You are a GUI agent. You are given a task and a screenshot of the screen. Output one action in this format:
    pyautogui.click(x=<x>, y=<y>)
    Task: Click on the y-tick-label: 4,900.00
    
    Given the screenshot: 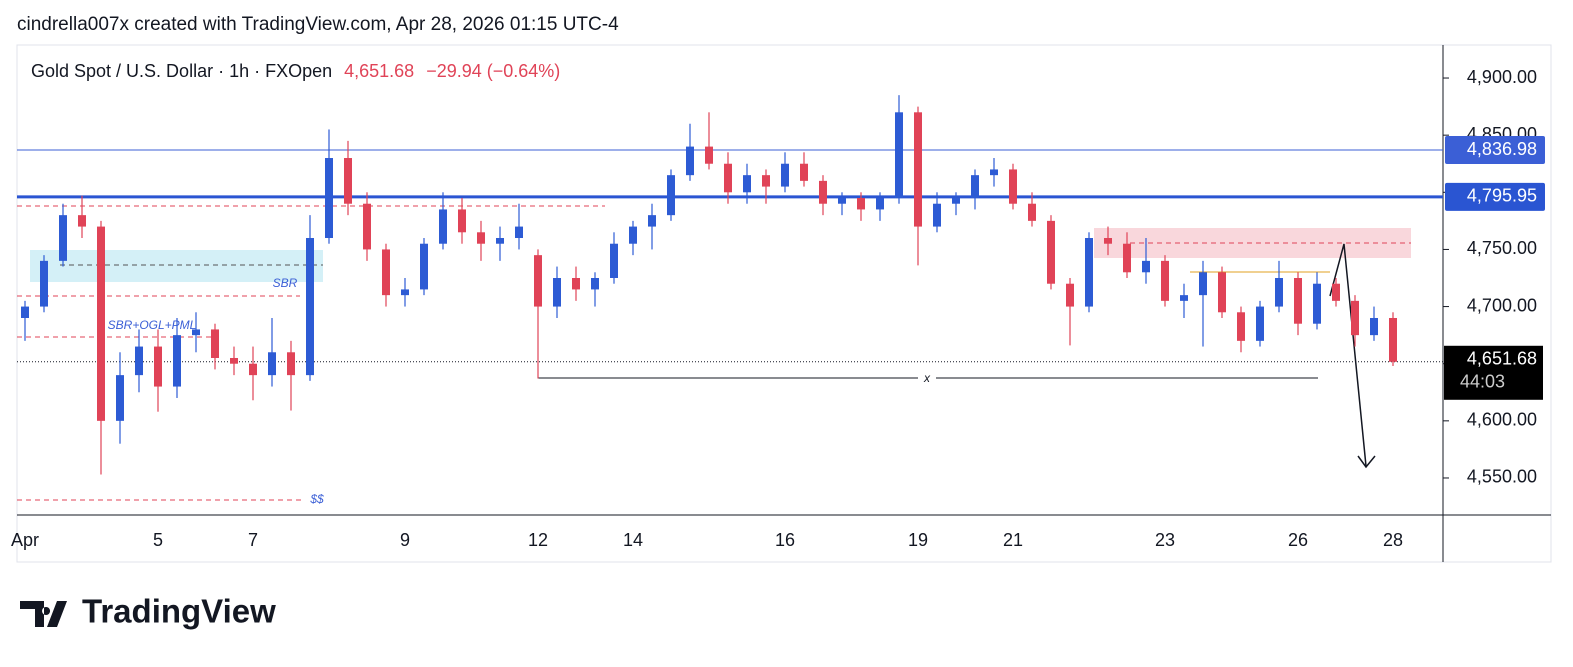 What is the action you would take?
    pyautogui.click(x=1502, y=77)
    